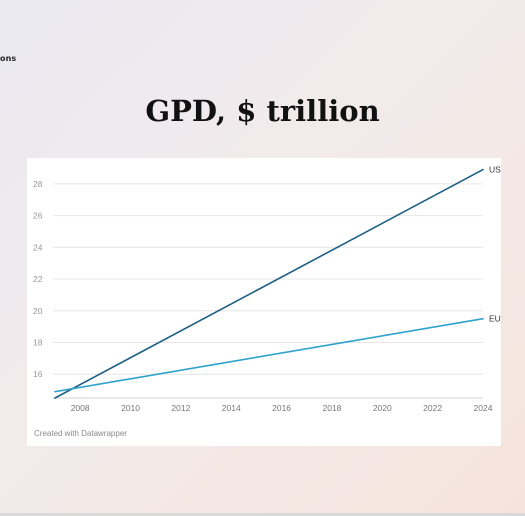  I want to click on series-label-eu: EU, so click(495, 319).